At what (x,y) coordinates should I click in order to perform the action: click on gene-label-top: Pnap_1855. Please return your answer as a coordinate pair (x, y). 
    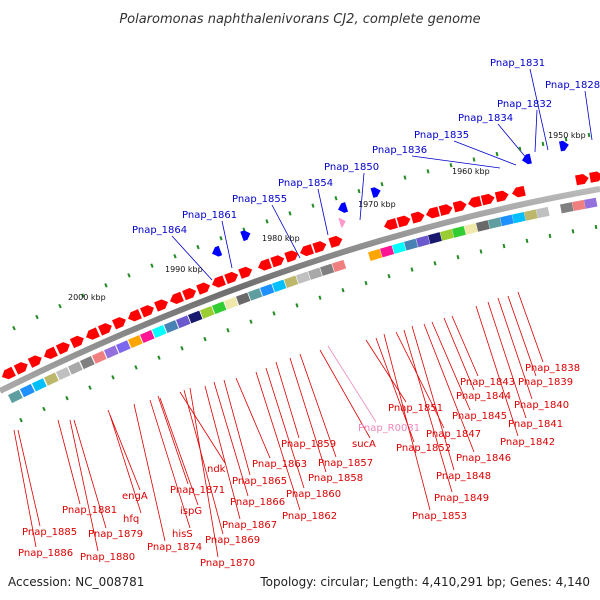
    Looking at the image, I should click on (259, 199).